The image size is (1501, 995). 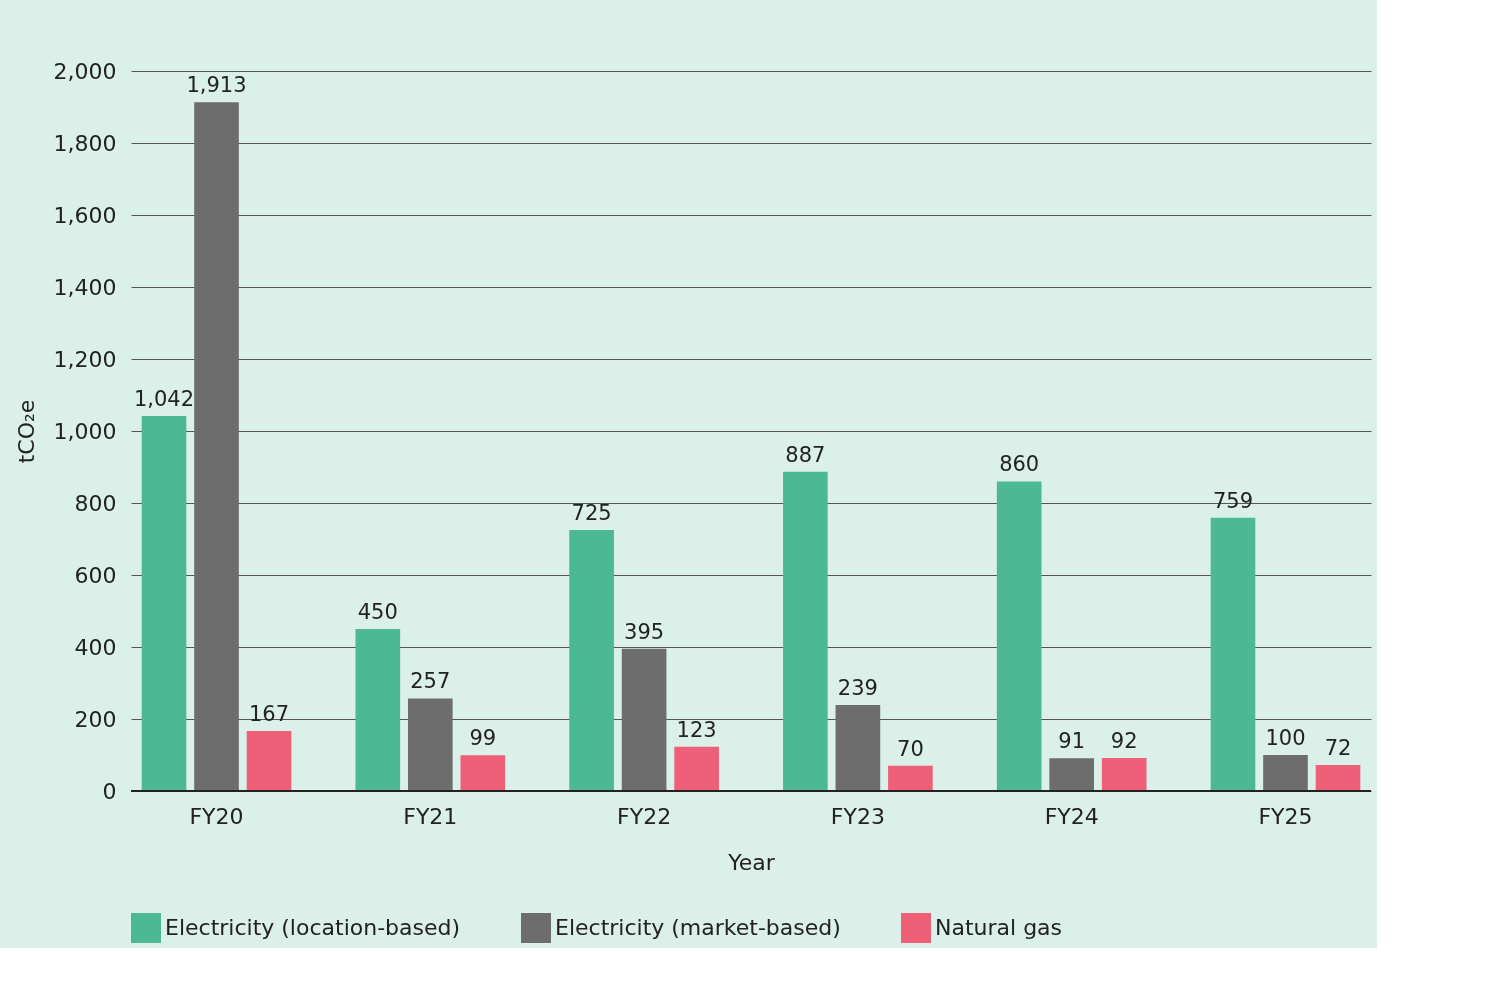 What do you see at coordinates (857, 687) in the screenshot?
I see `data-label: 239` at bounding box center [857, 687].